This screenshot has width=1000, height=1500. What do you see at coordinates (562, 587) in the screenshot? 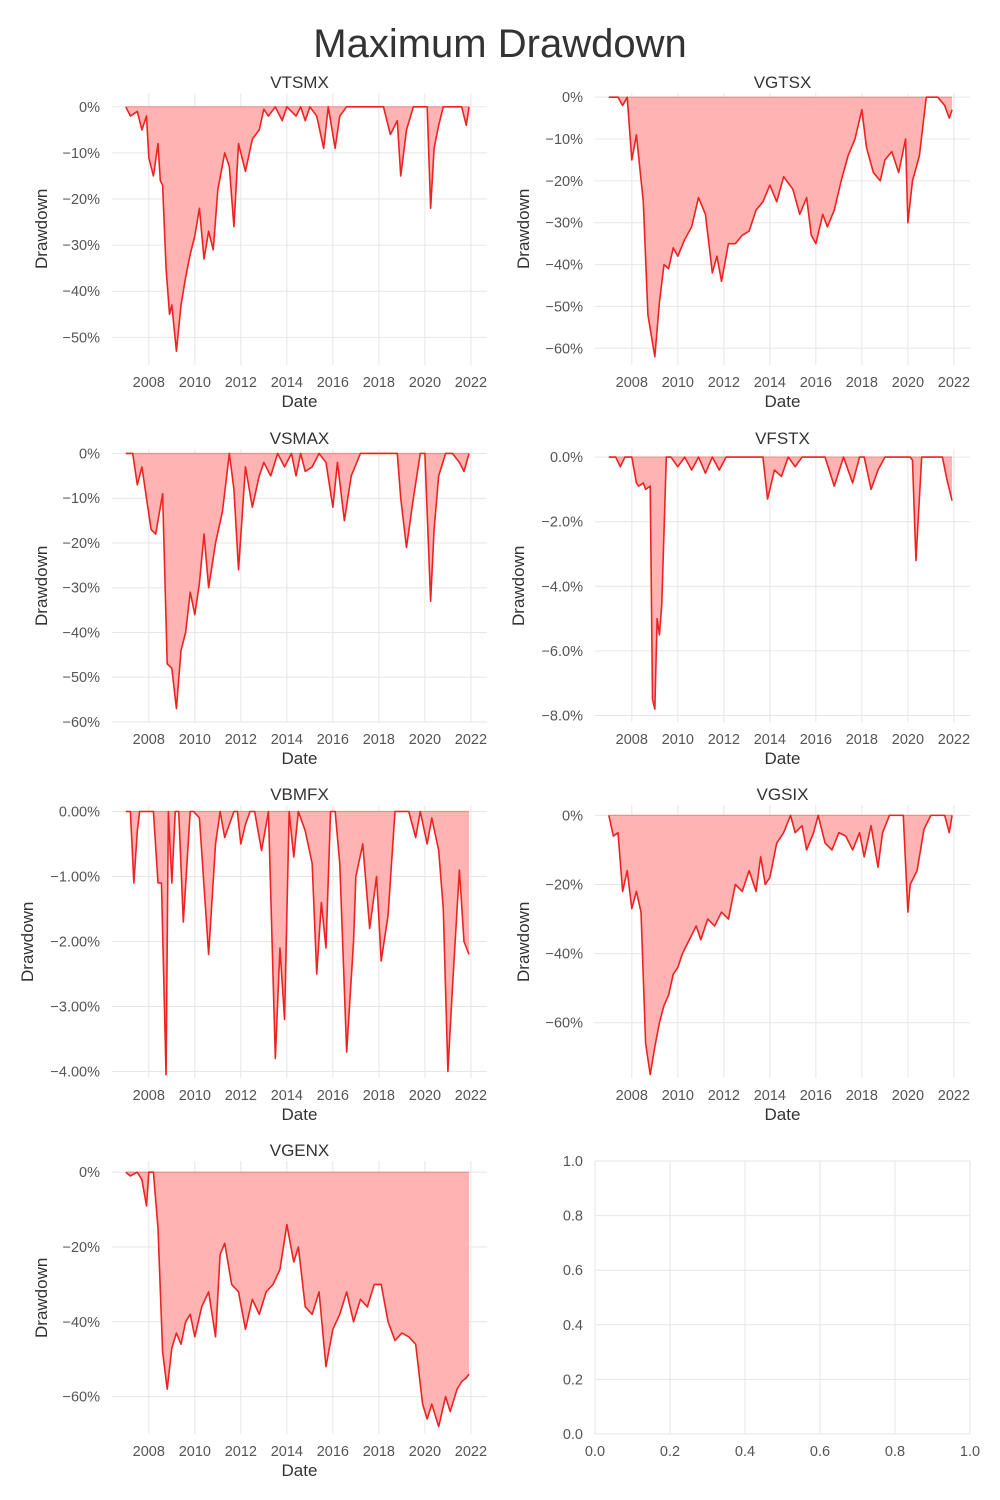
I see `y-tick-label: −4.0%` at bounding box center [562, 587].